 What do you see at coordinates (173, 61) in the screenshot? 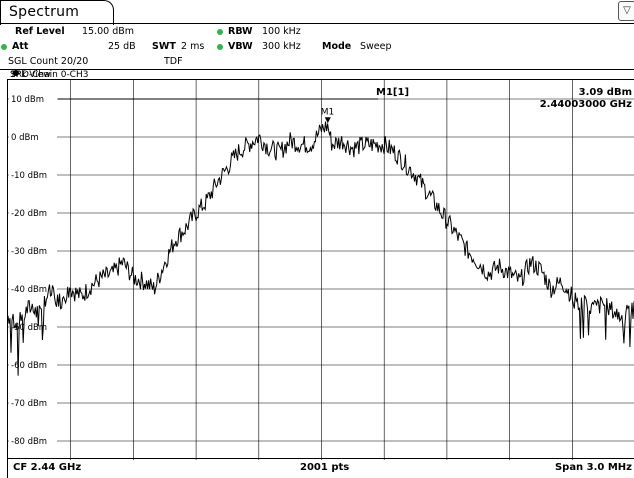
I see `tdf-label: TDF` at bounding box center [173, 61].